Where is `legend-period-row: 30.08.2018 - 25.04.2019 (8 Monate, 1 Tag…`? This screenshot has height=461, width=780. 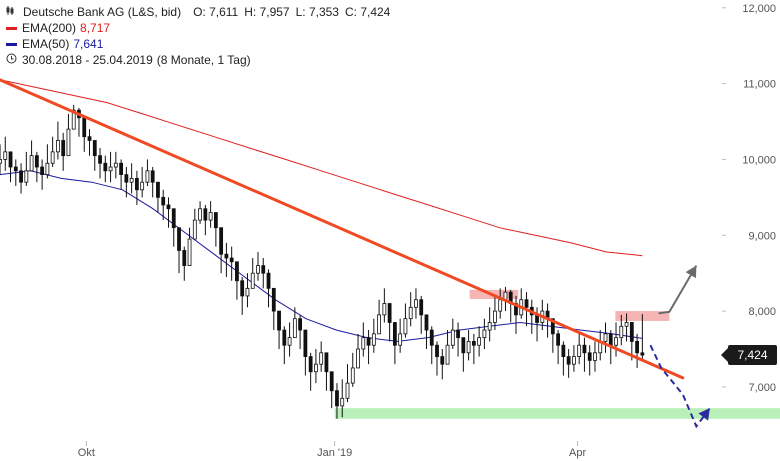
legend-period-row: 30.08.2018 - 25.04.2019 (8 Monate, 1 Tag… is located at coordinates (201, 60).